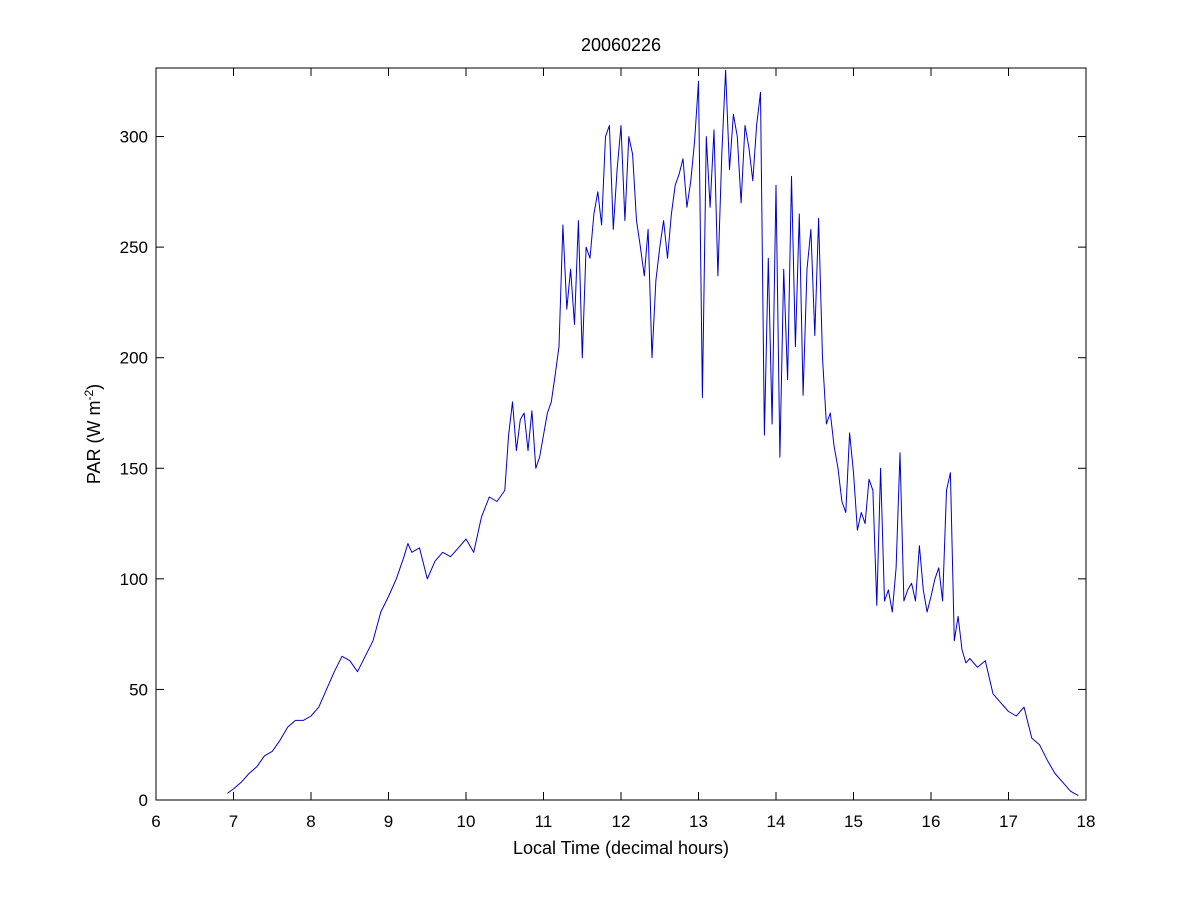  I want to click on y-axis-title: PAR (W m-2), so click(93, 434).